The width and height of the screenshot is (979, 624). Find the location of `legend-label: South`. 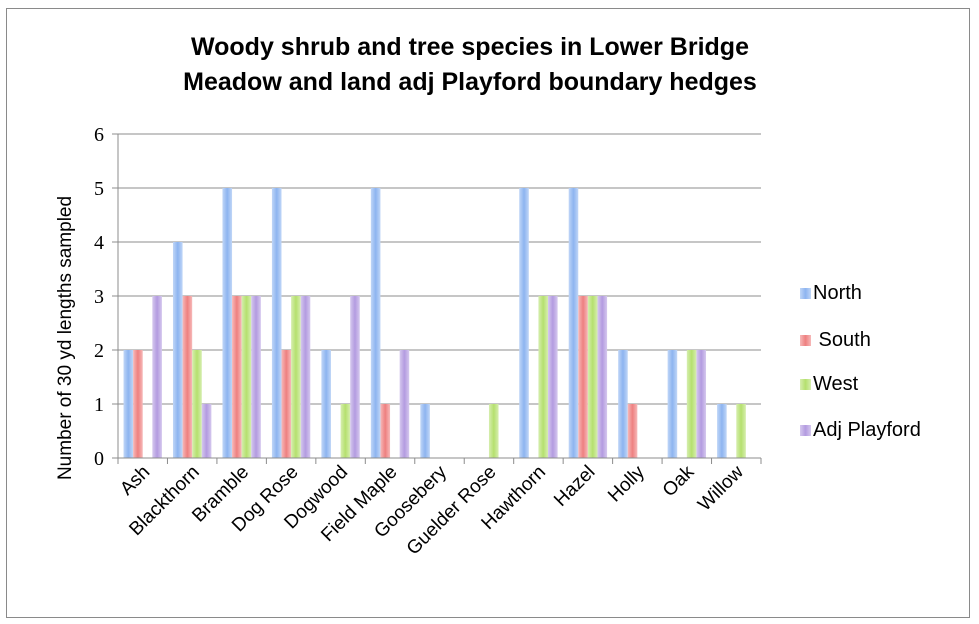

legend-label: South is located at coordinates (842, 340).